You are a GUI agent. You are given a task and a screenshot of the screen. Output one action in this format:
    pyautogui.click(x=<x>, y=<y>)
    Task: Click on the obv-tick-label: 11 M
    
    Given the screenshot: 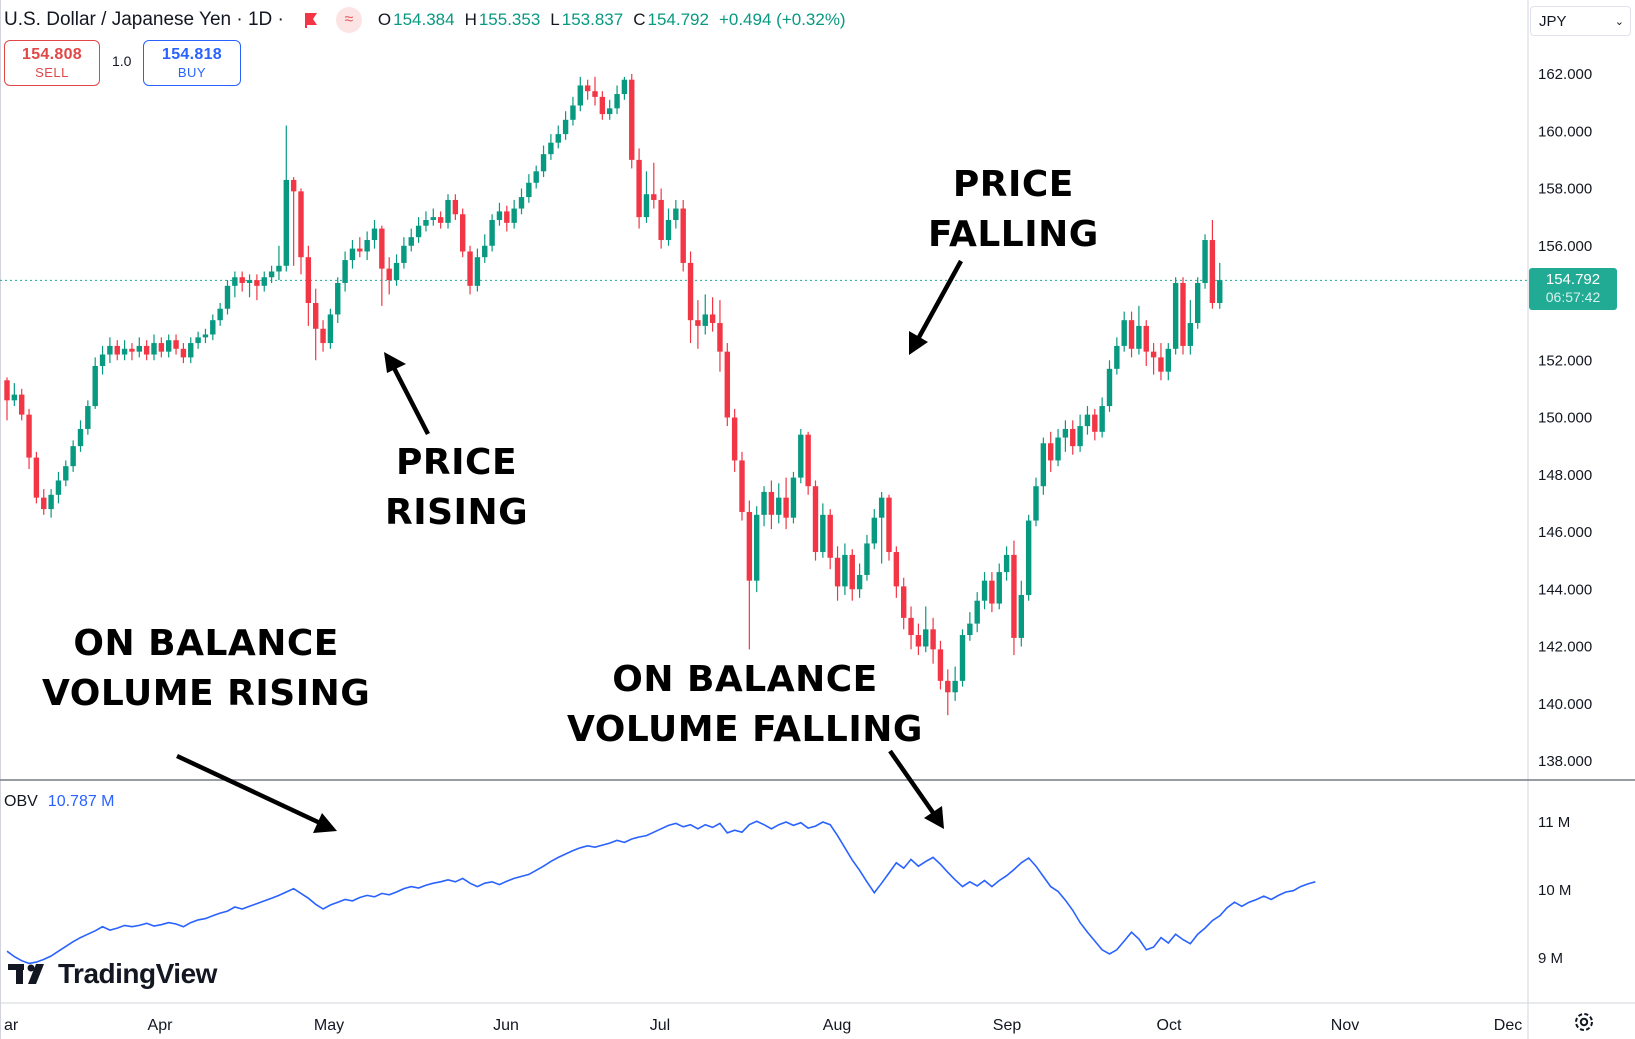 What is the action you would take?
    pyautogui.click(x=1554, y=822)
    